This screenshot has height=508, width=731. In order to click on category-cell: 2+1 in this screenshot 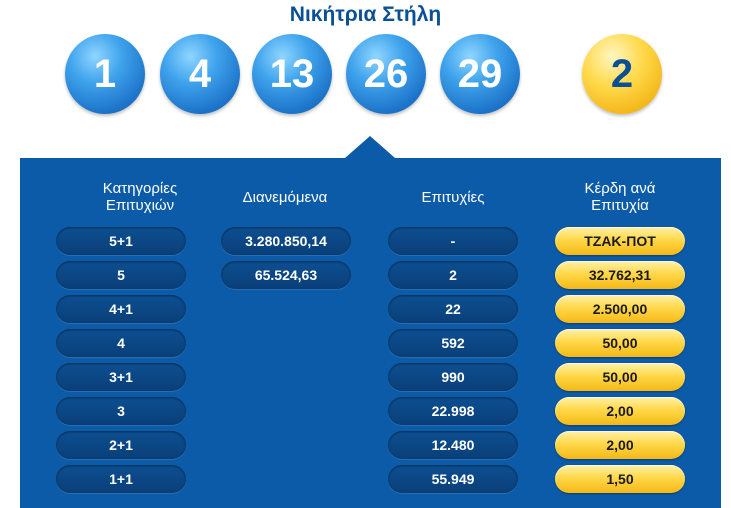, I will do `click(121, 445)`.